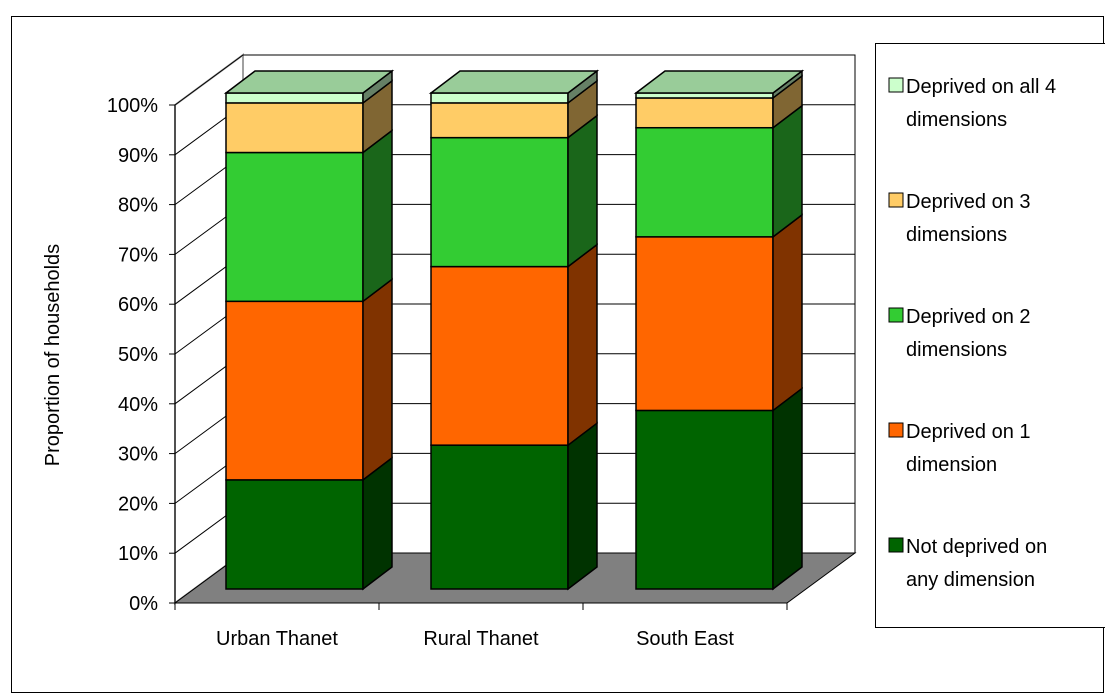  What do you see at coordinates (138, 554) in the screenshot?
I see `y-tick-label: 10%` at bounding box center [138, 554].